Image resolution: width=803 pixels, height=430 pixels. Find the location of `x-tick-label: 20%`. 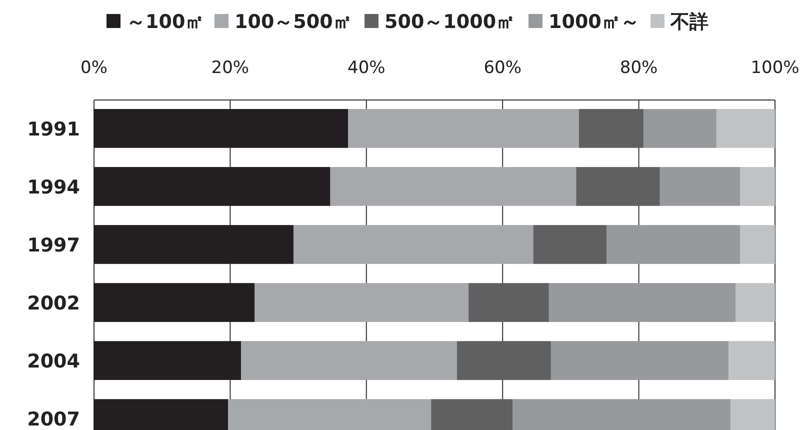

x-tick-label: 20% is located at coordinates (230, 68).